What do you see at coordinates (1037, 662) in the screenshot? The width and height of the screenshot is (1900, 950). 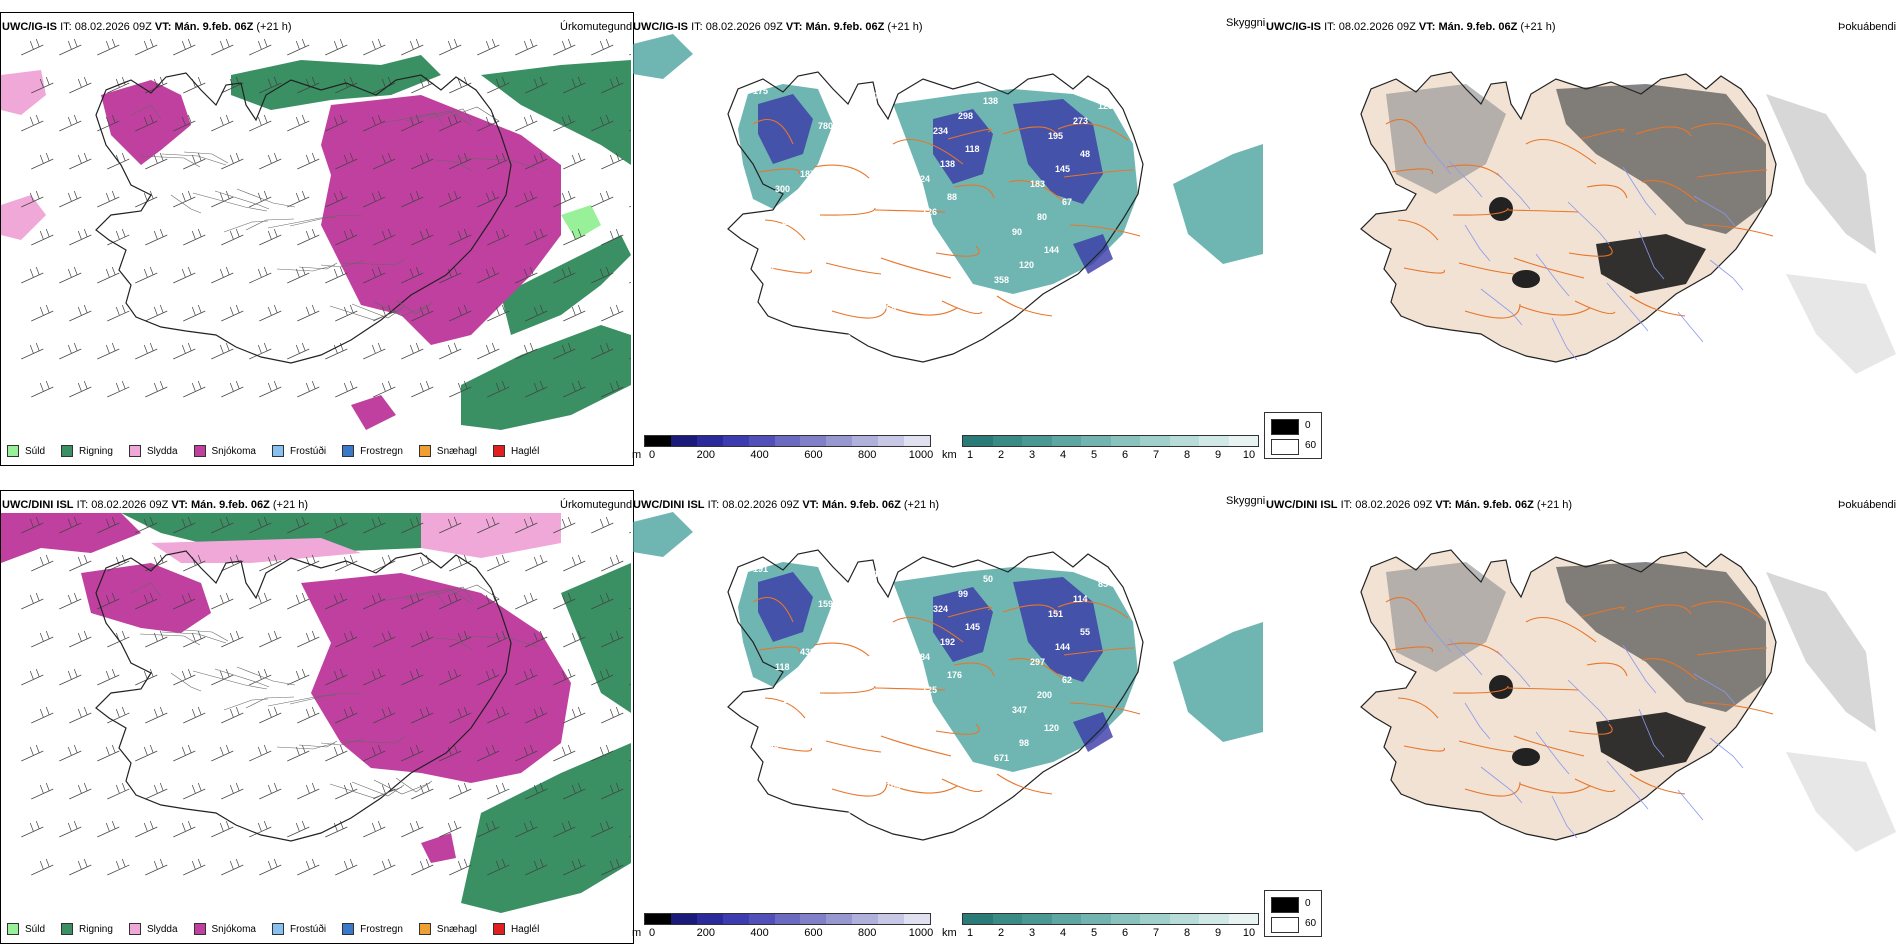 I see `visibility-value-label: 297` at bounding box center [1037, 662].